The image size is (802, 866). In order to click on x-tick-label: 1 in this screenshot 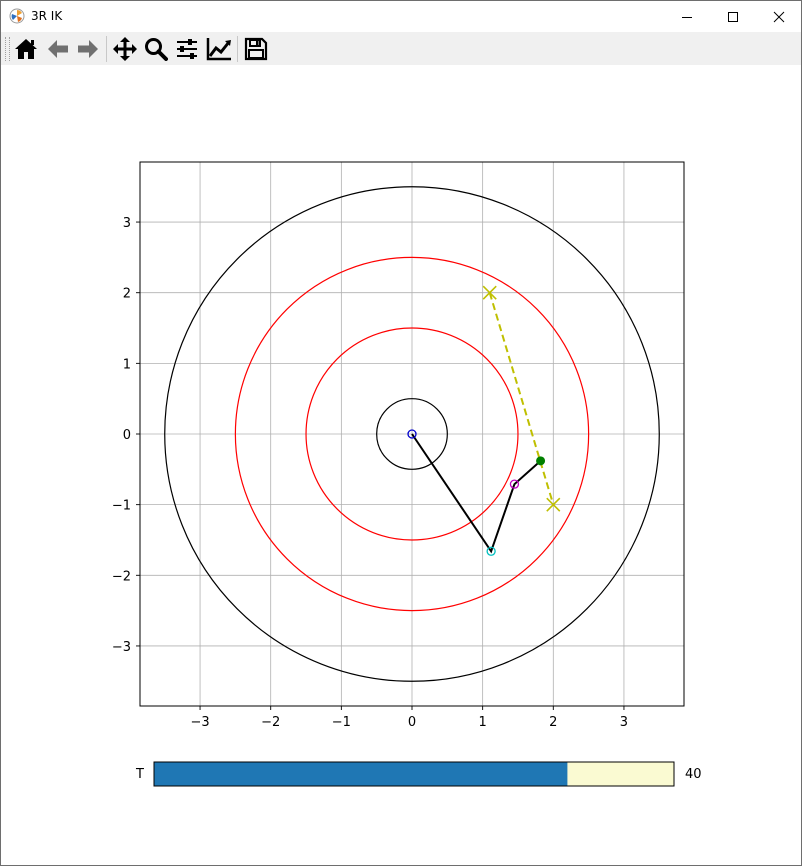, I will do `click(483, 722)`.